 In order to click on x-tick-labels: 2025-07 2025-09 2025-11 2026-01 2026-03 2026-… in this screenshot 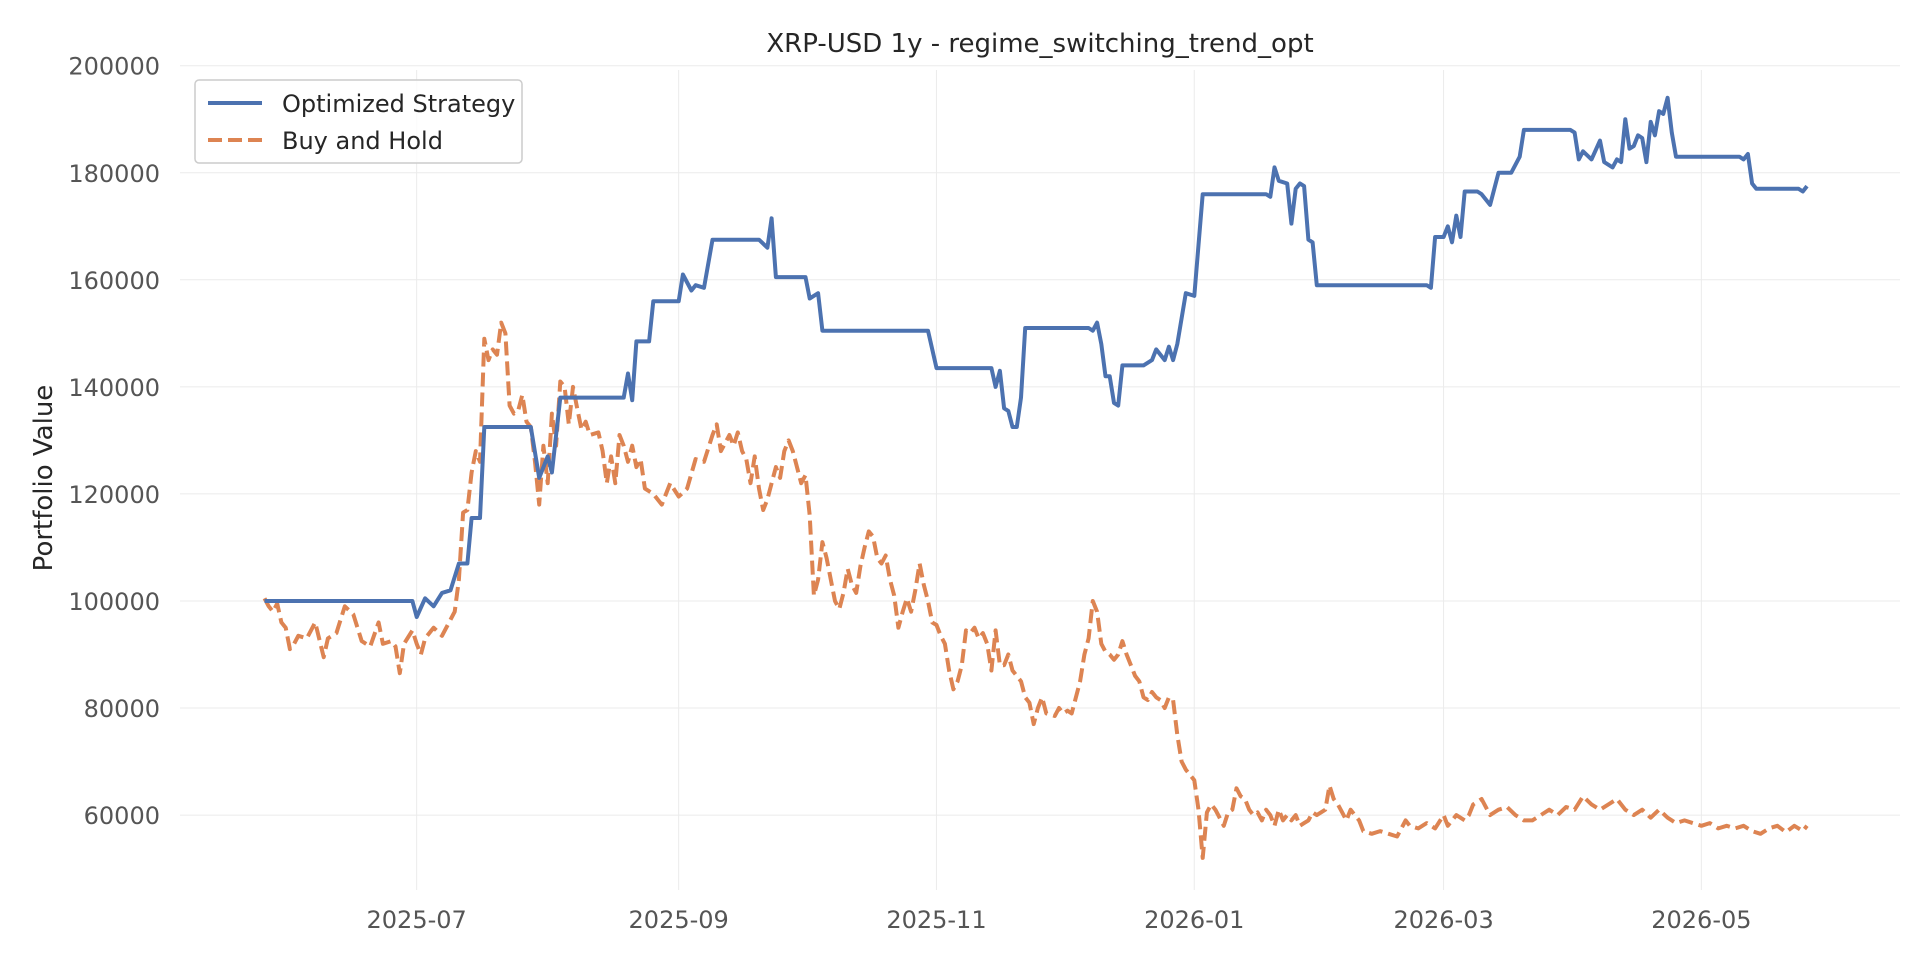, I will do `click(1059, 920)`.